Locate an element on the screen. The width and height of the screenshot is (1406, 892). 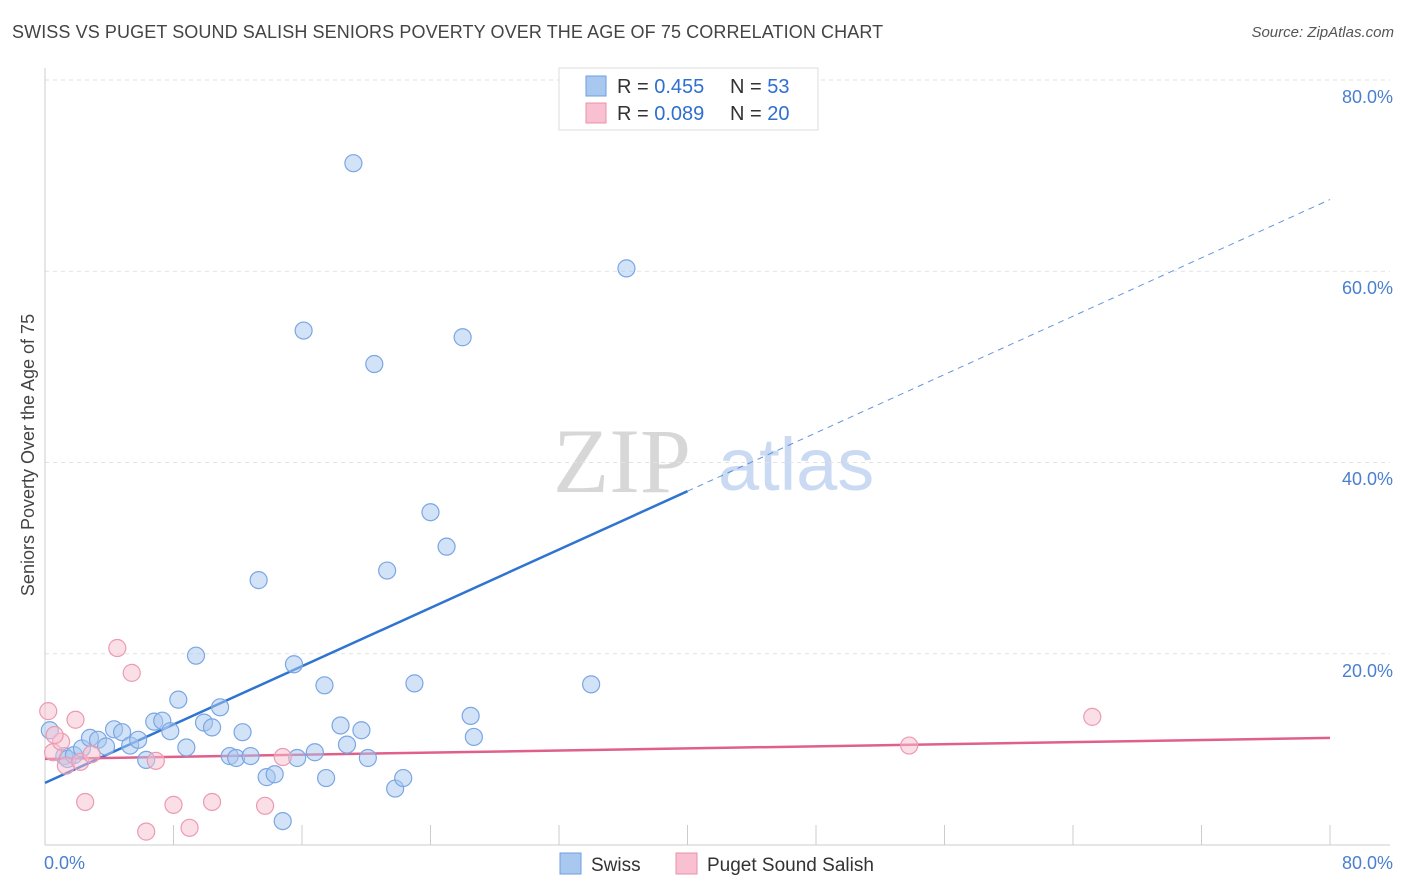
source-label: Source: ZipAtlas.com is located at coordinates (1322, 32).